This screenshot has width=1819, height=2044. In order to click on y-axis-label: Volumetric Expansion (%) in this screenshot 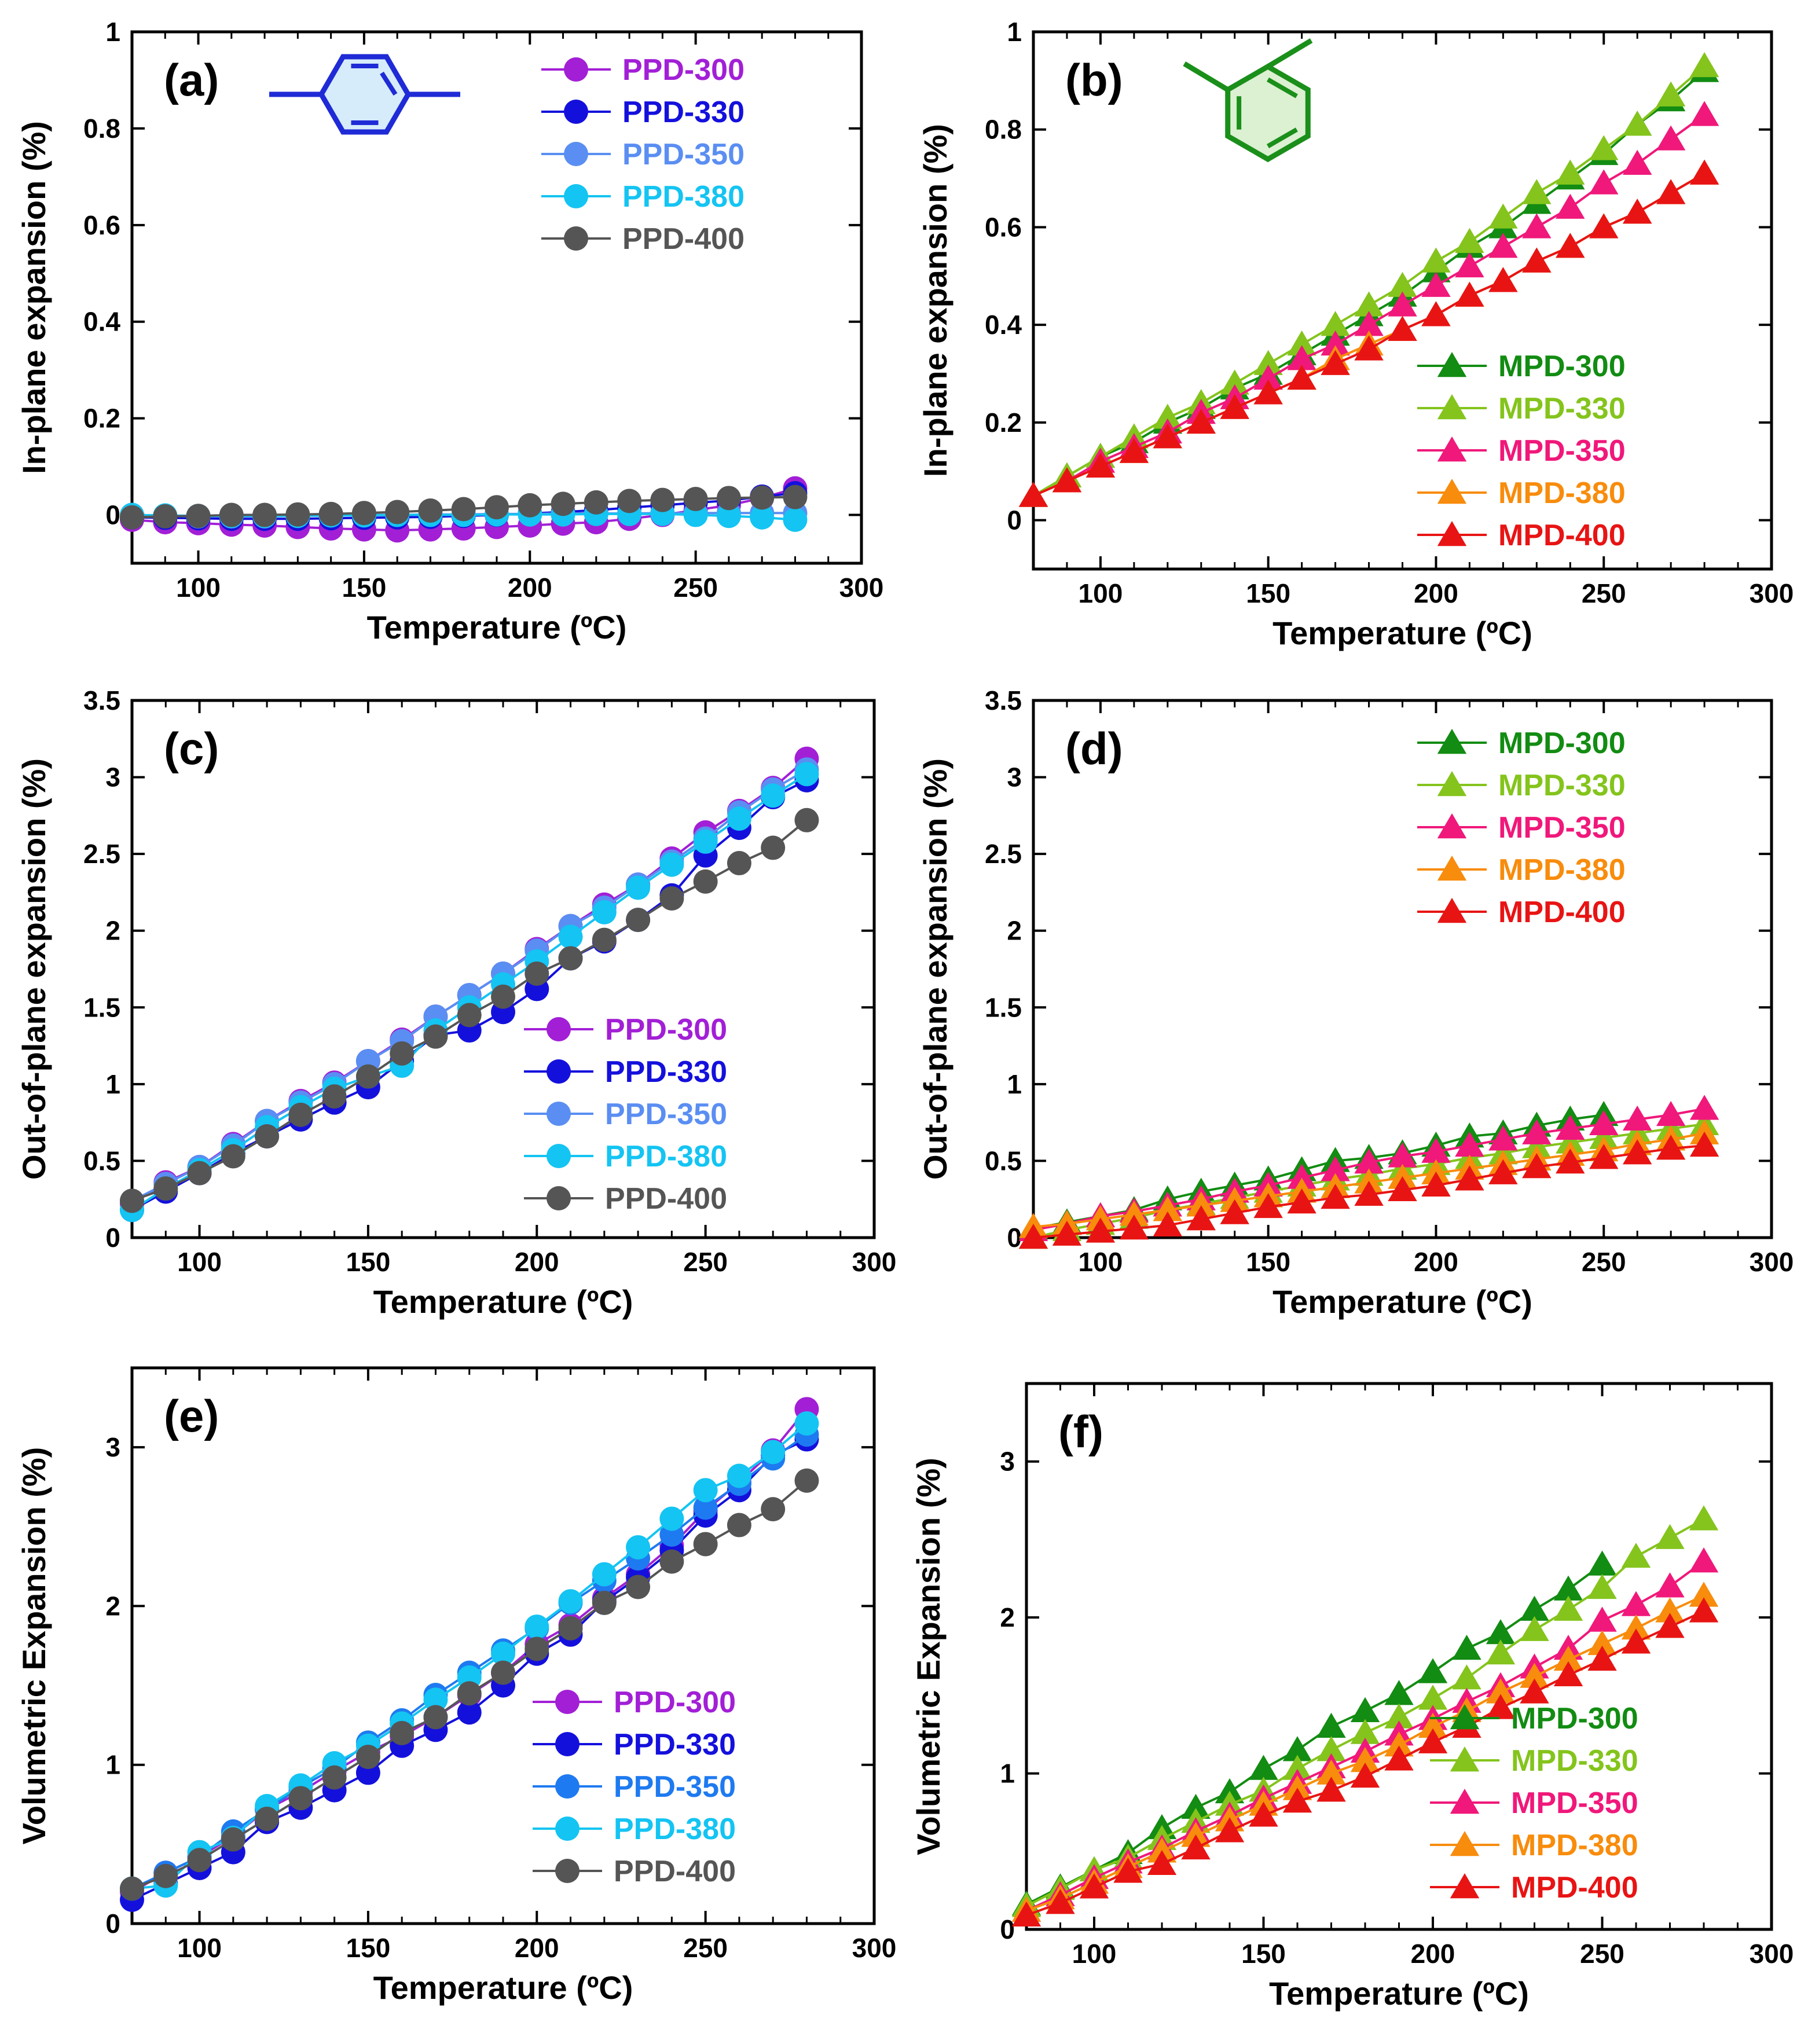, I will do `click(34, 1646)`.